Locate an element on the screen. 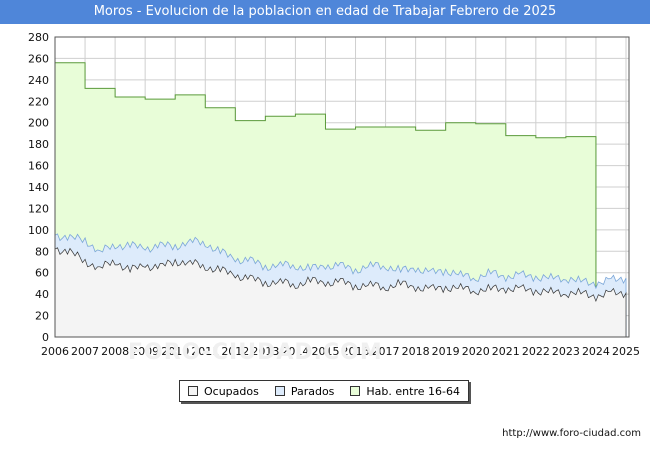 This screenshot has width=650, height=450. y-tick-label: 260 is located at coordinates (38, 58).